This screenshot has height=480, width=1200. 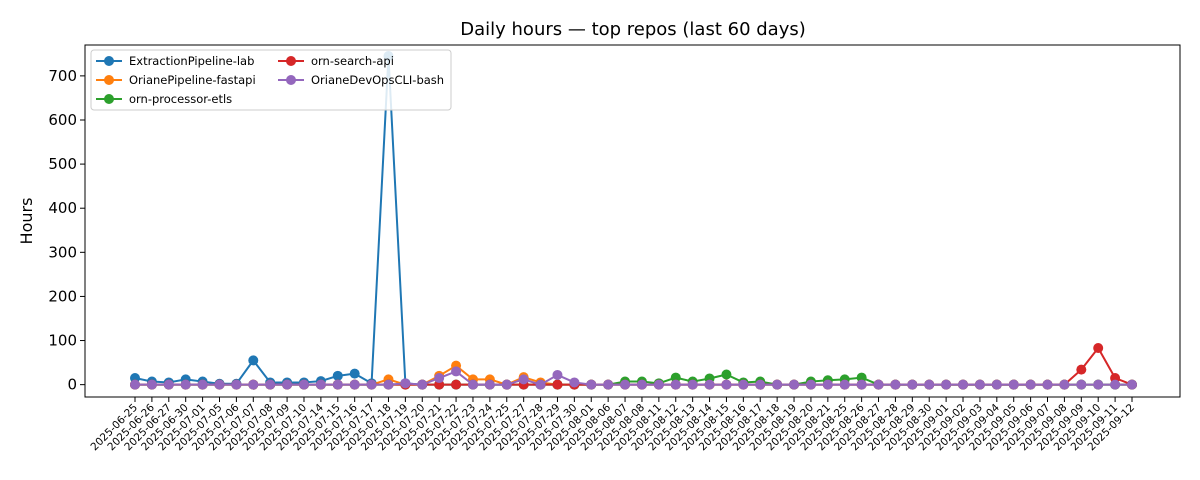 I want to click on y-tick-label: 100, so click(x=62, y=341).